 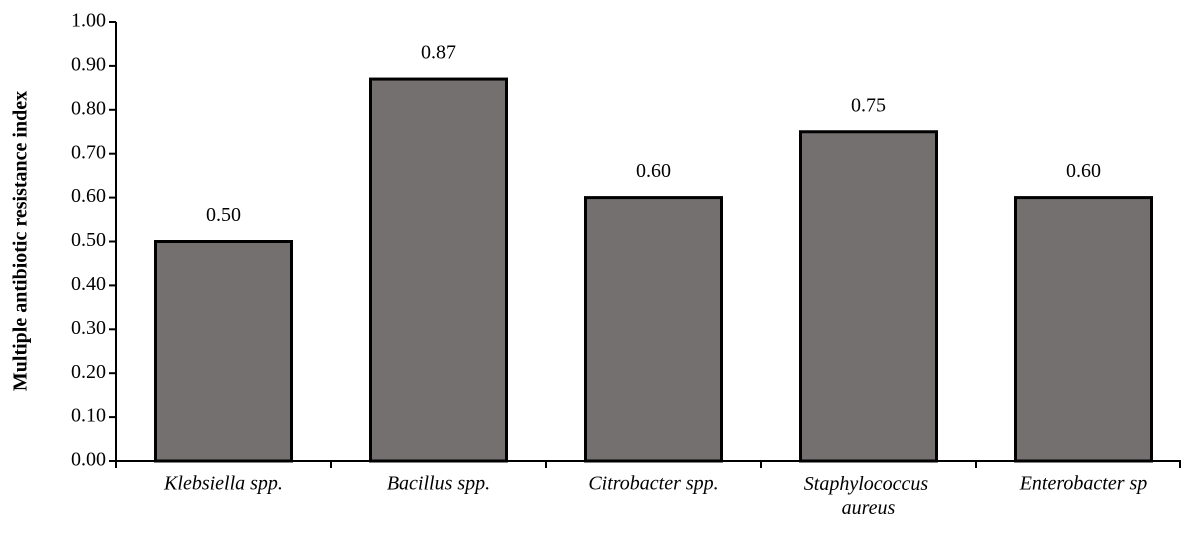 What do you see at coordinates (438, 484) in the screenshot?
I see `x-tick-label: Bacillus spp.` at bounding box center [438, 484].